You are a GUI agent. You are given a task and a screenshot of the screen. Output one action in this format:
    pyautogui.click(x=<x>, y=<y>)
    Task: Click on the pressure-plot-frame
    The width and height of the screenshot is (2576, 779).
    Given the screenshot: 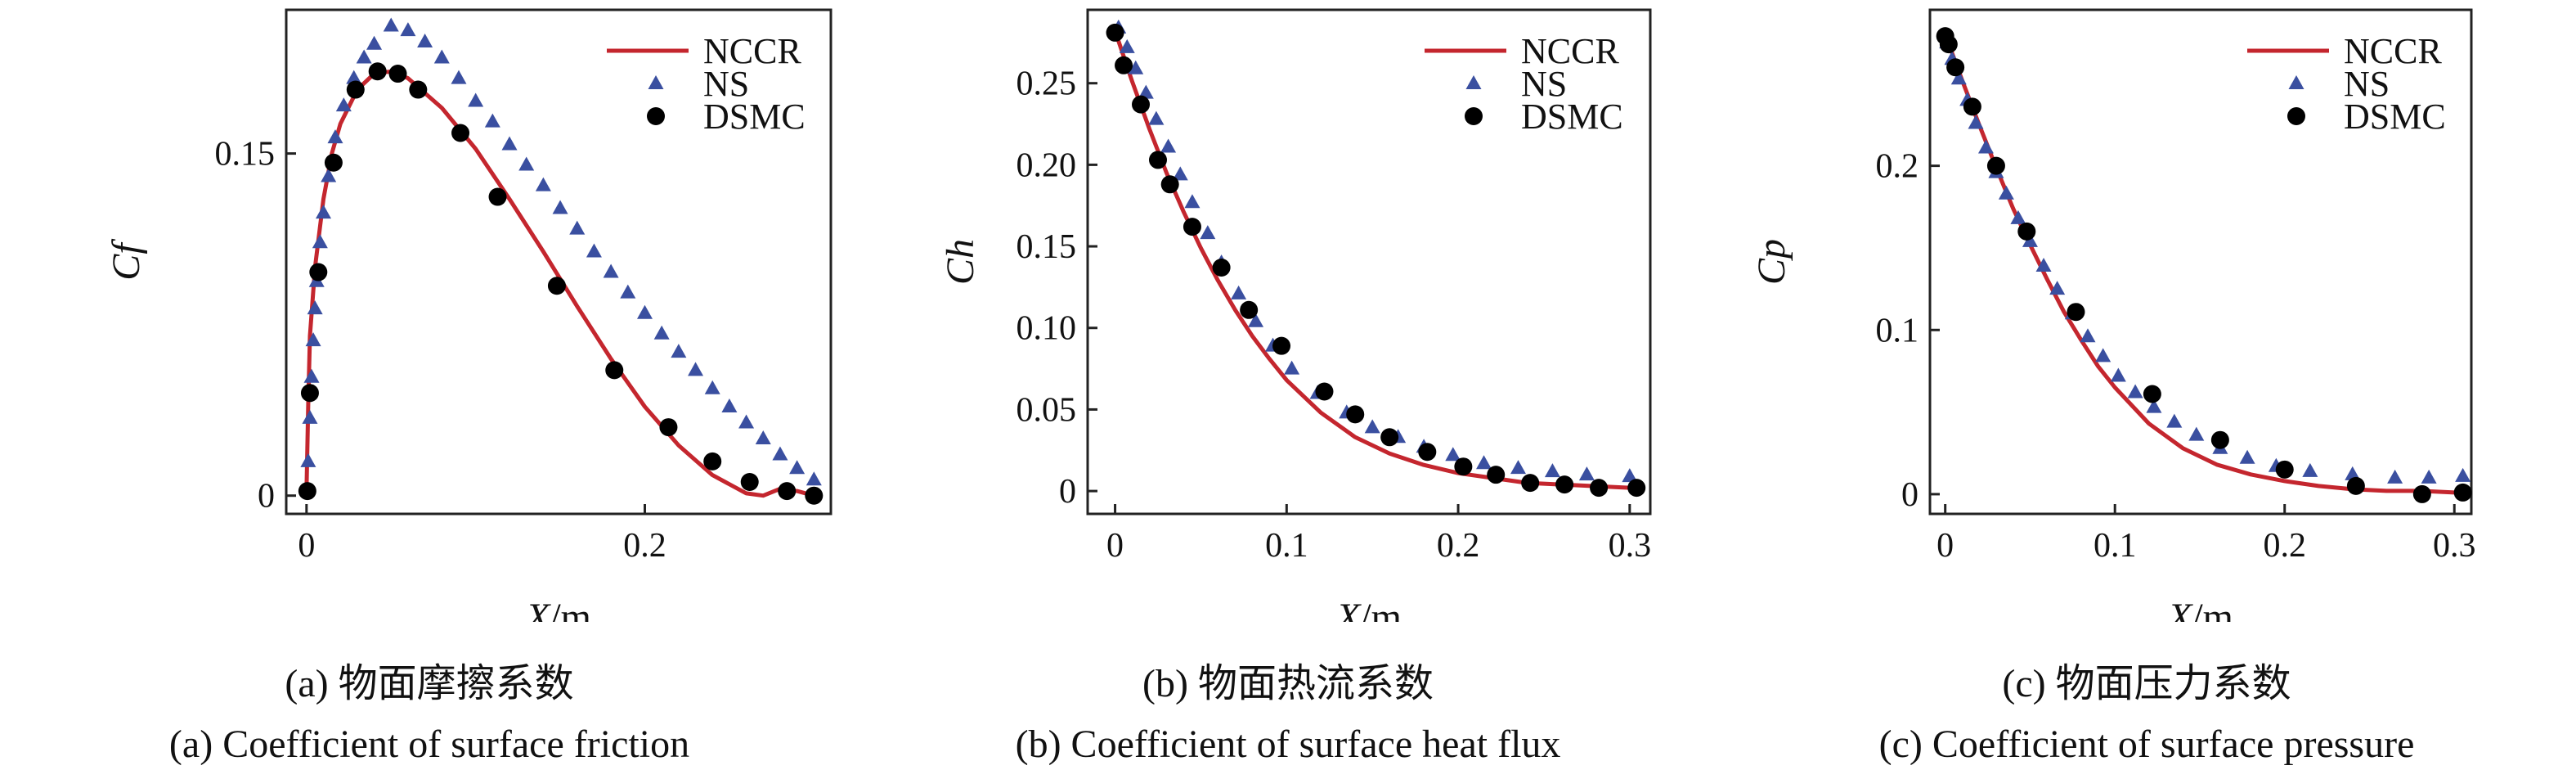 What is the action you would take?
    pyautogui.click(x=2200, y=262)
    